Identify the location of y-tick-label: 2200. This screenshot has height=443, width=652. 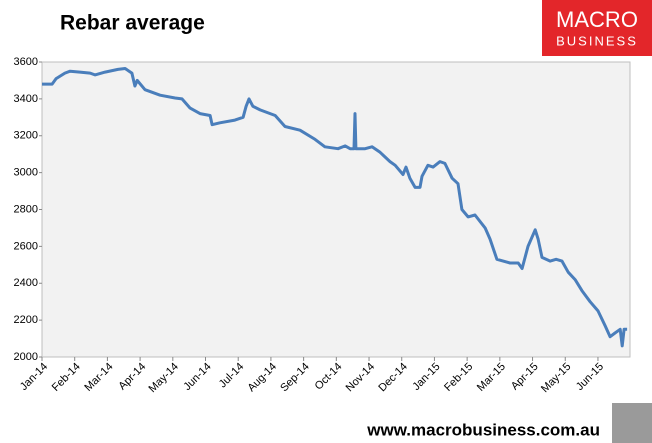
(26, 320).